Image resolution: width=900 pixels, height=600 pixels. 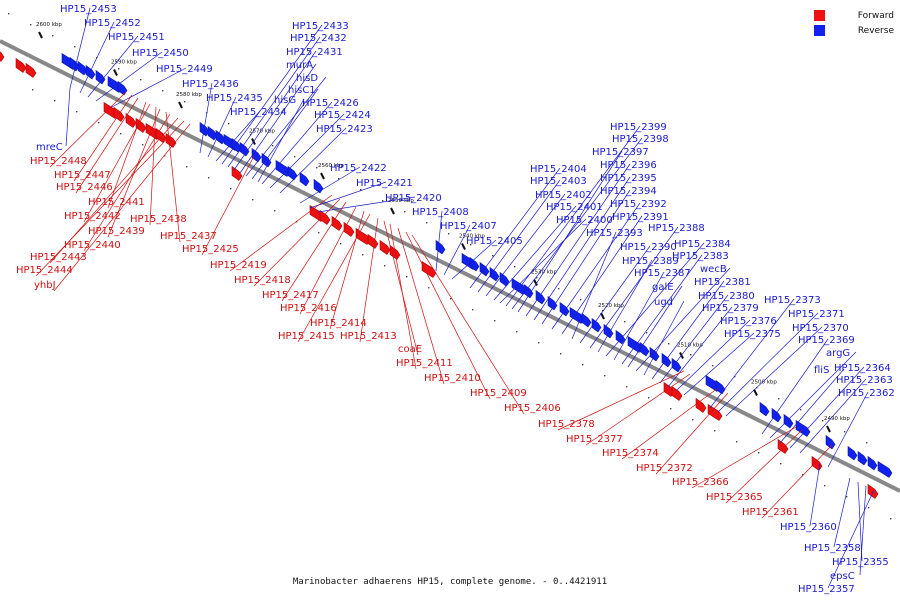 What do you see at coordinates (628, 165) in the screenshot?
I see `gene-label: HP15_2396` at bounding box center [628, 165].